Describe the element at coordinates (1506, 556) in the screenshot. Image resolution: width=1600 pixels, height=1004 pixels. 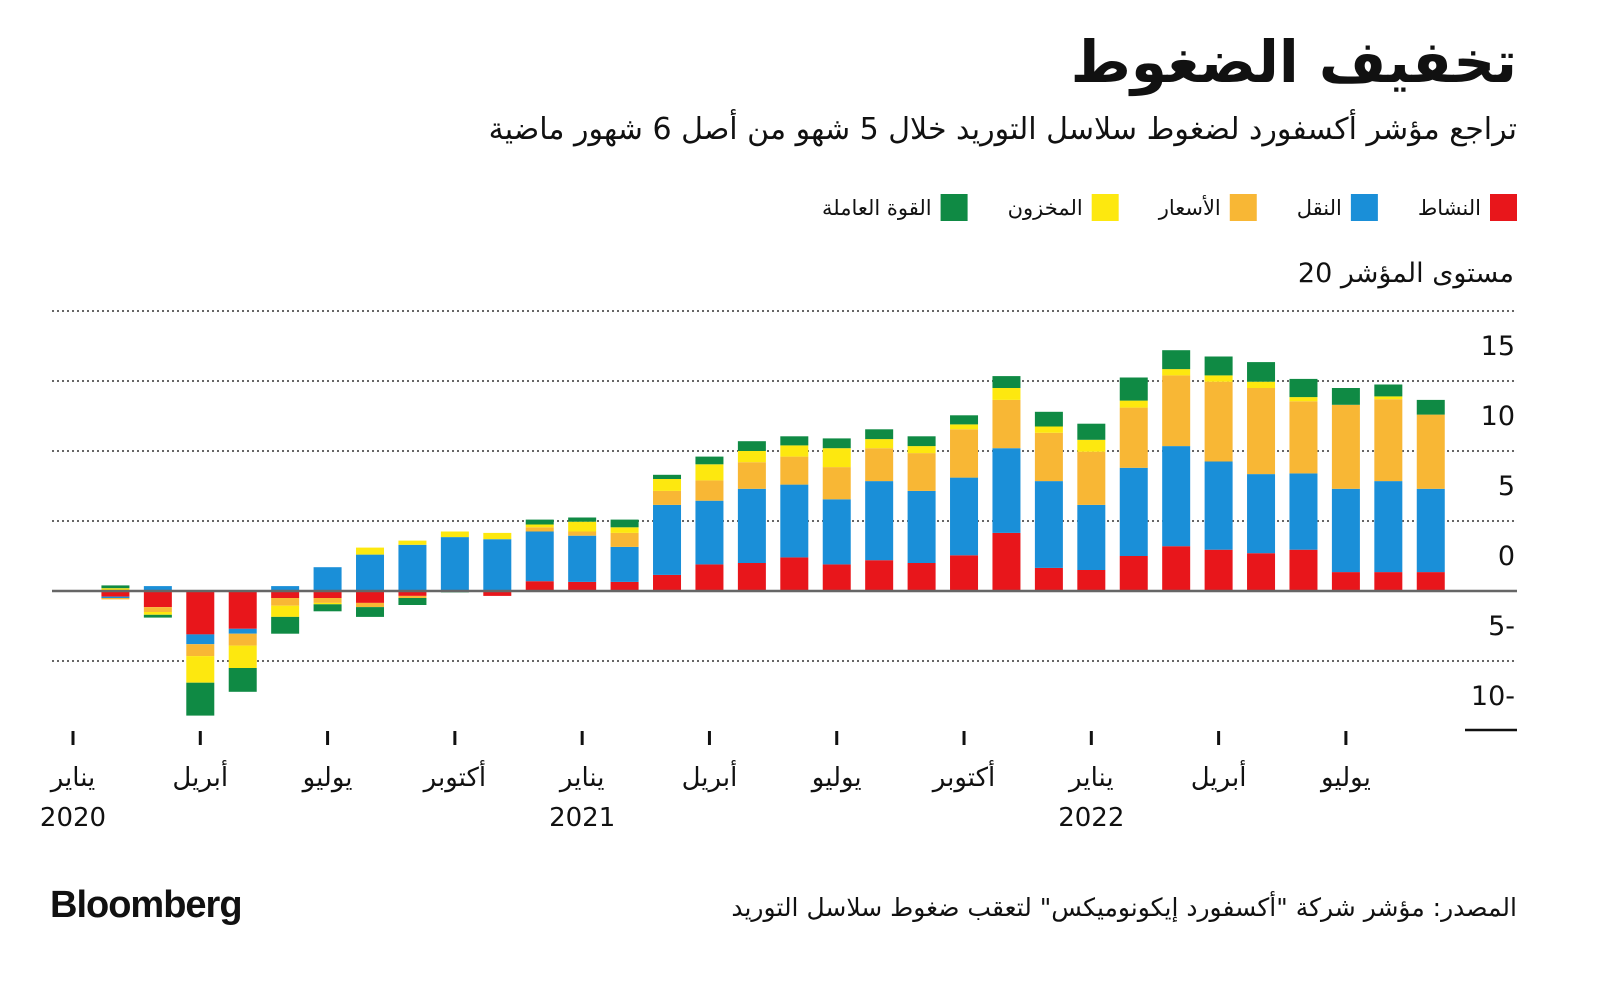
I see `y-tick-label: 0` at that location.